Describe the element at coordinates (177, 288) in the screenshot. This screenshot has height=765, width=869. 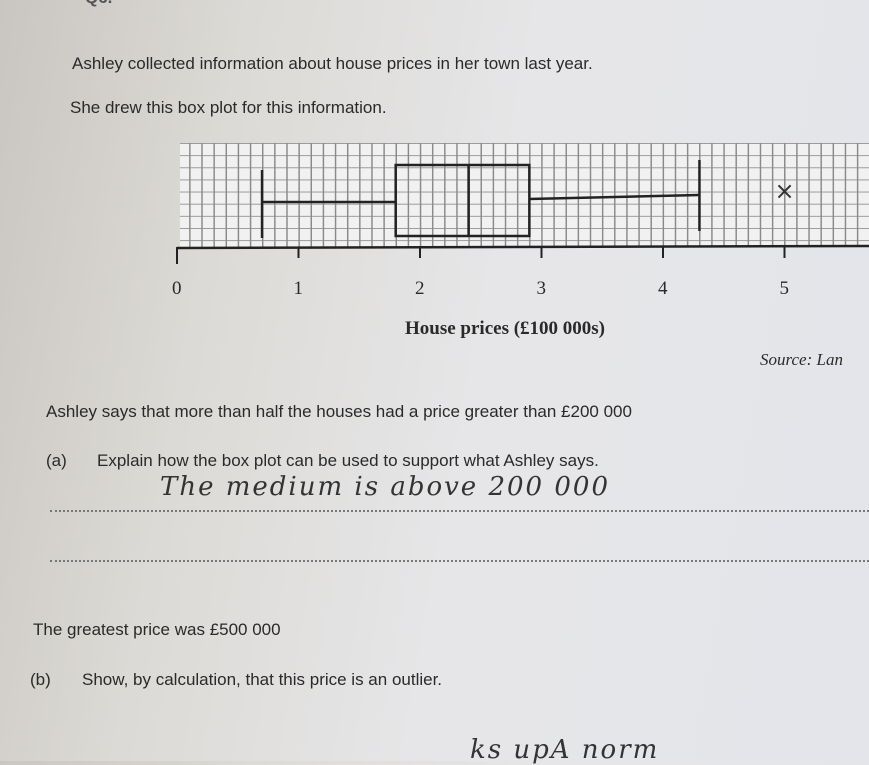
I see `tick-label: 0` at that location.